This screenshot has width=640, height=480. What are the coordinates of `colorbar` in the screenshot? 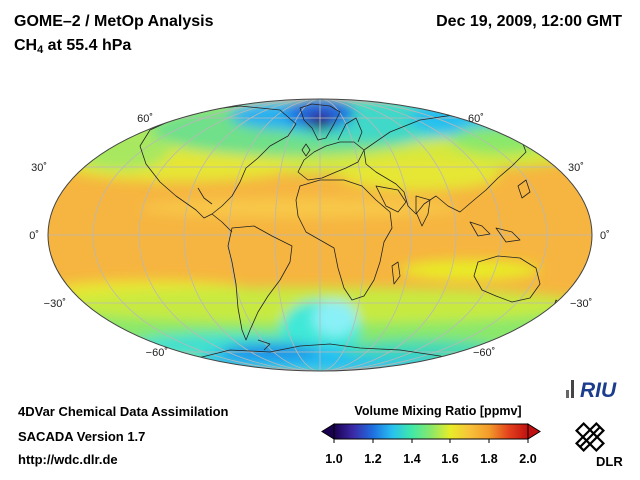 It's located at (431, 433).